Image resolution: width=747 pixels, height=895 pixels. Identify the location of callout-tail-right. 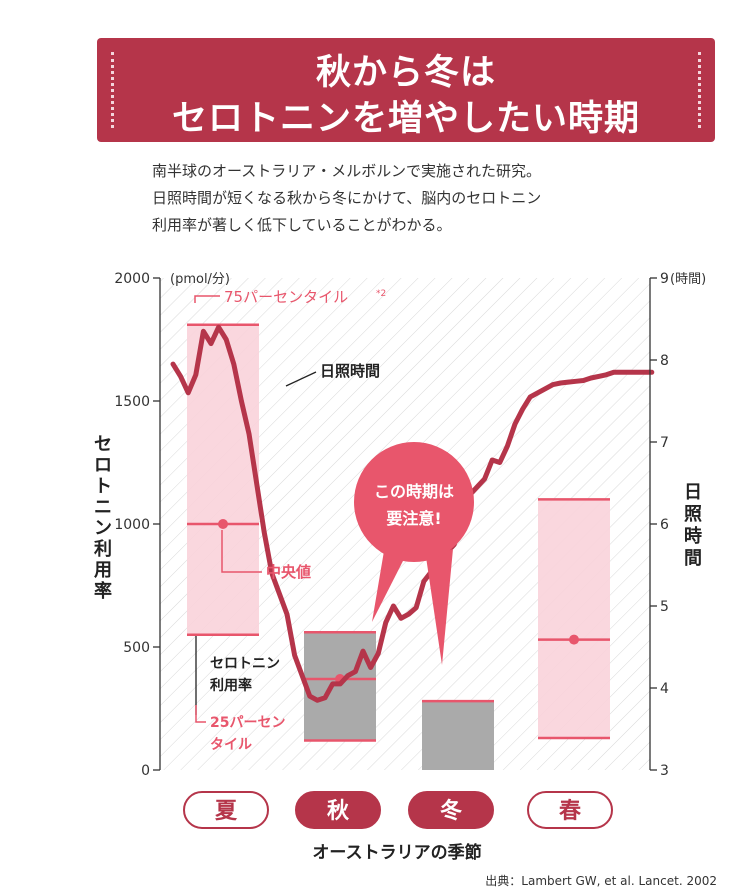
(439, 607).